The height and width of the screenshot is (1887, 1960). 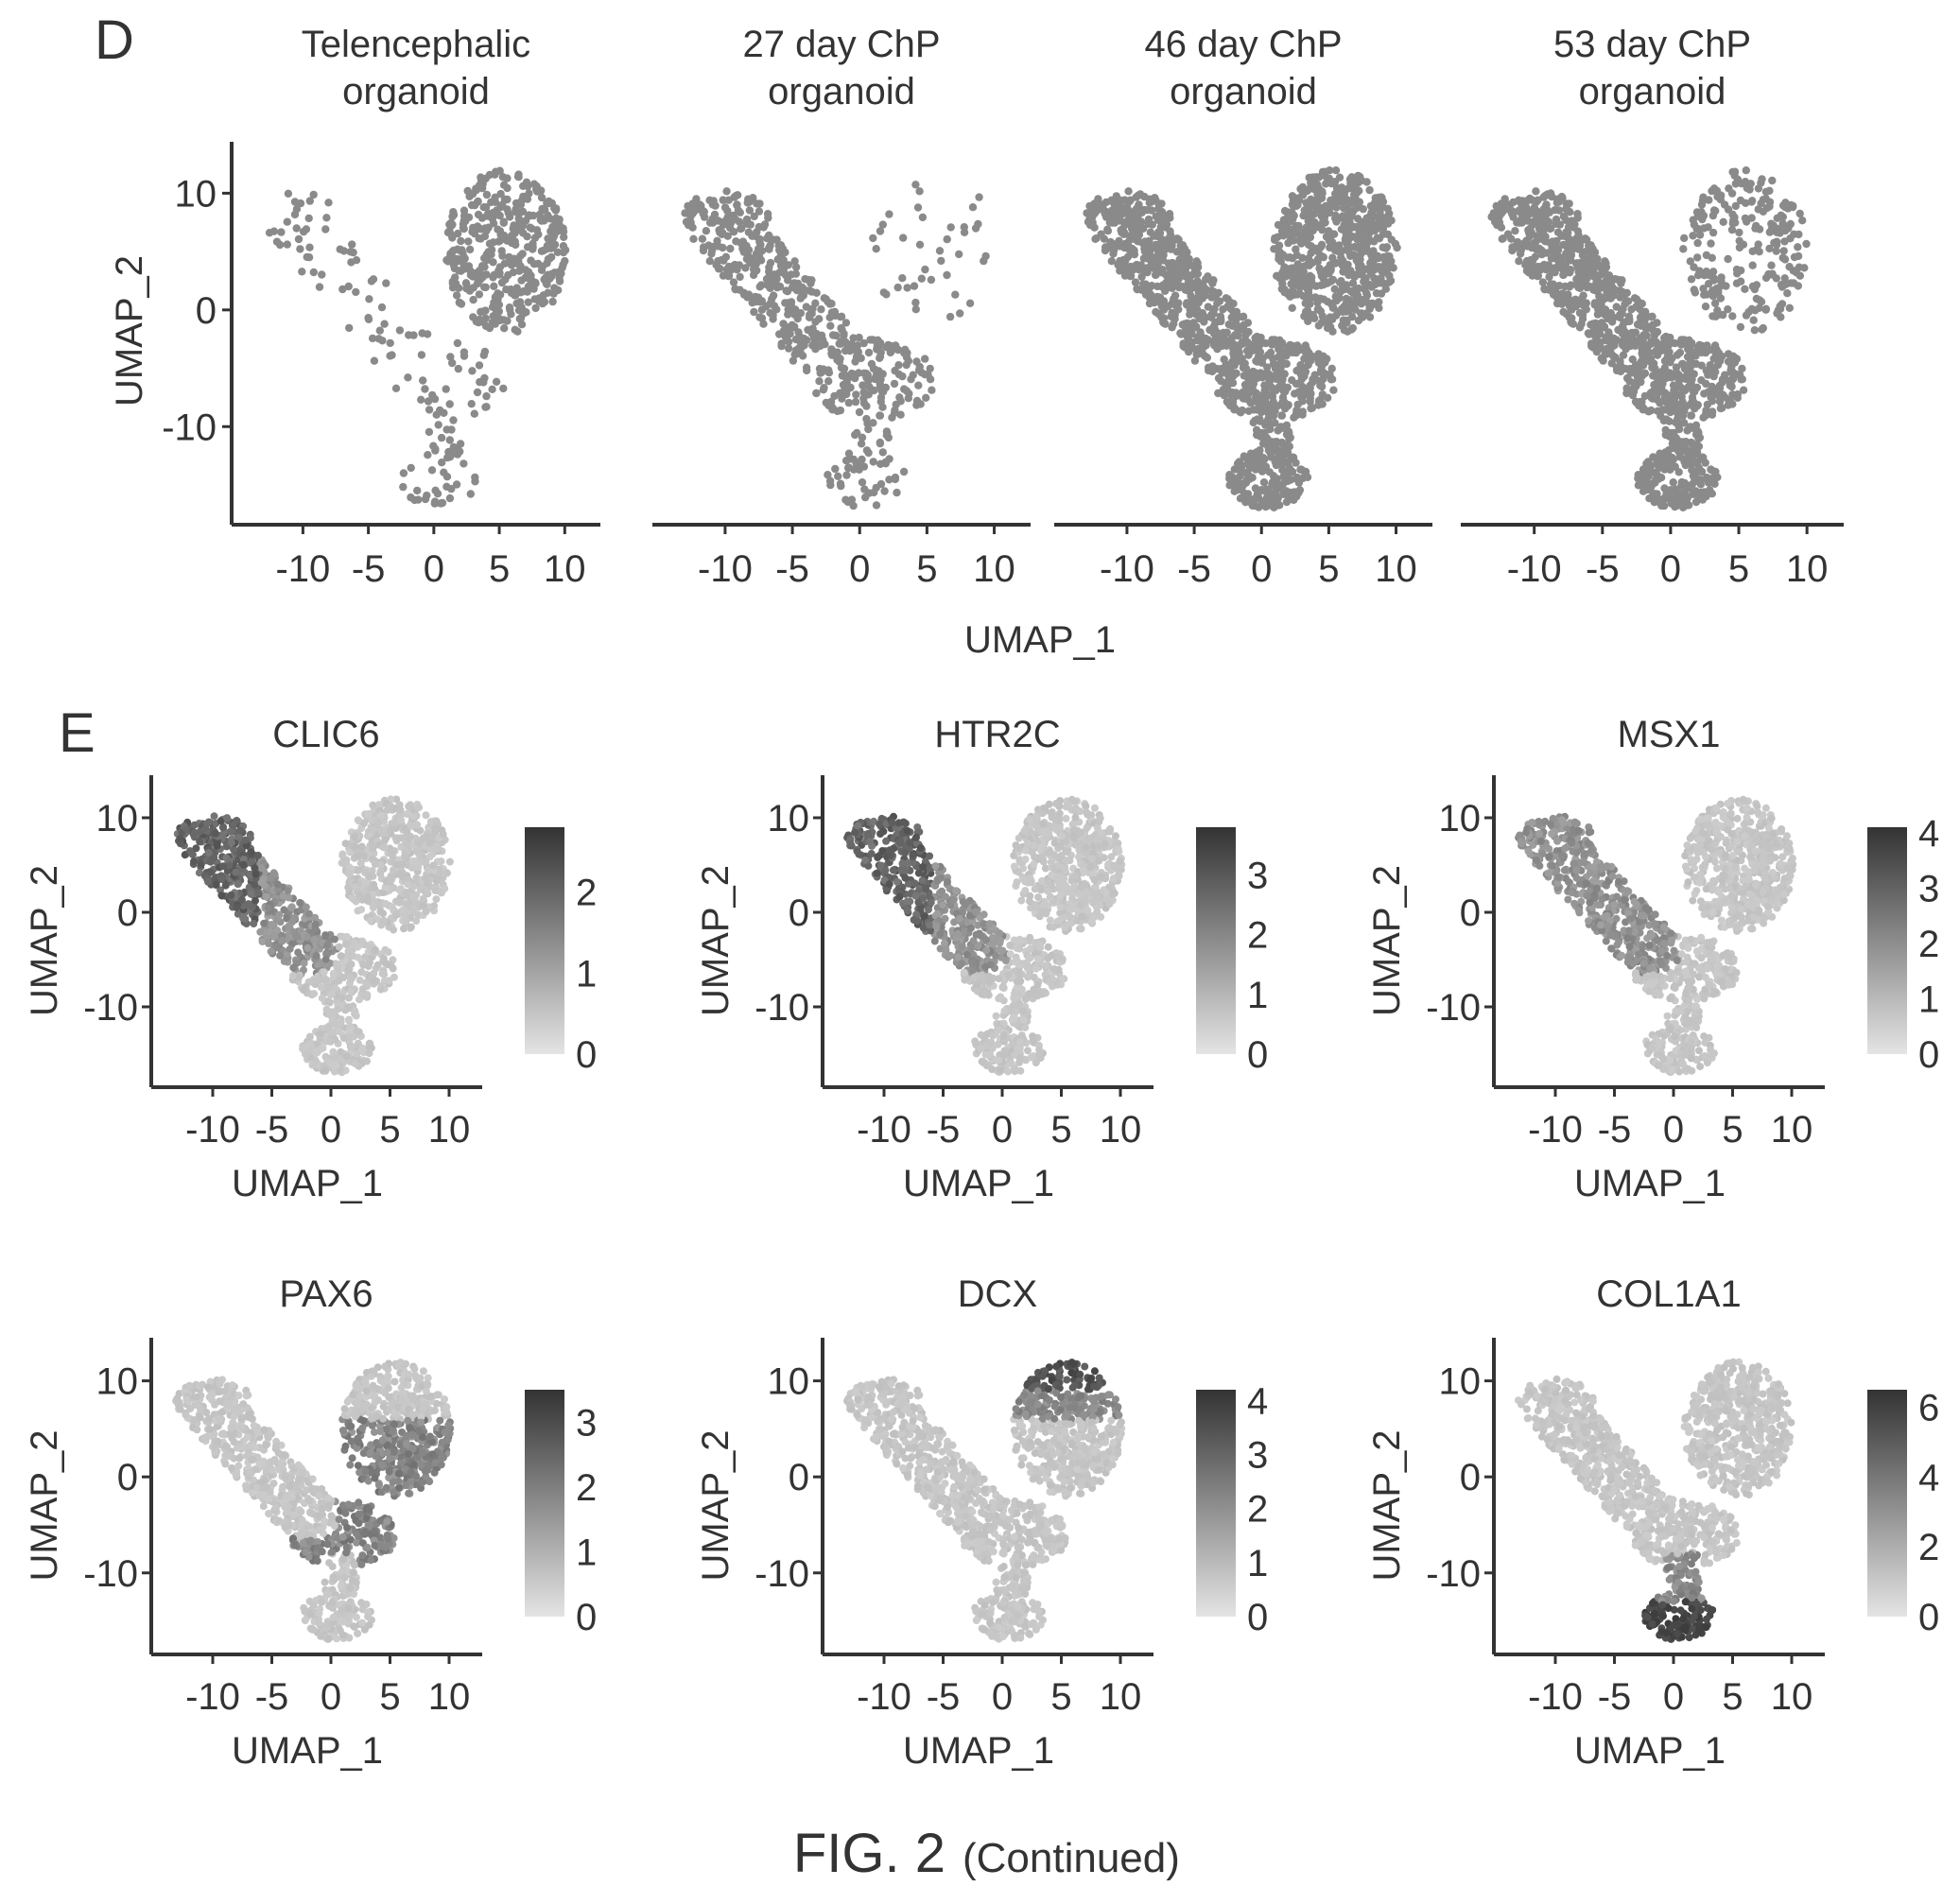 What do you see at coordinates (1243, 307) in the screenshot?
I see `umap-panel-d-3: 46 day ChPorganoid-10 -5 0 5 10` at bounding box center [1243, 307].